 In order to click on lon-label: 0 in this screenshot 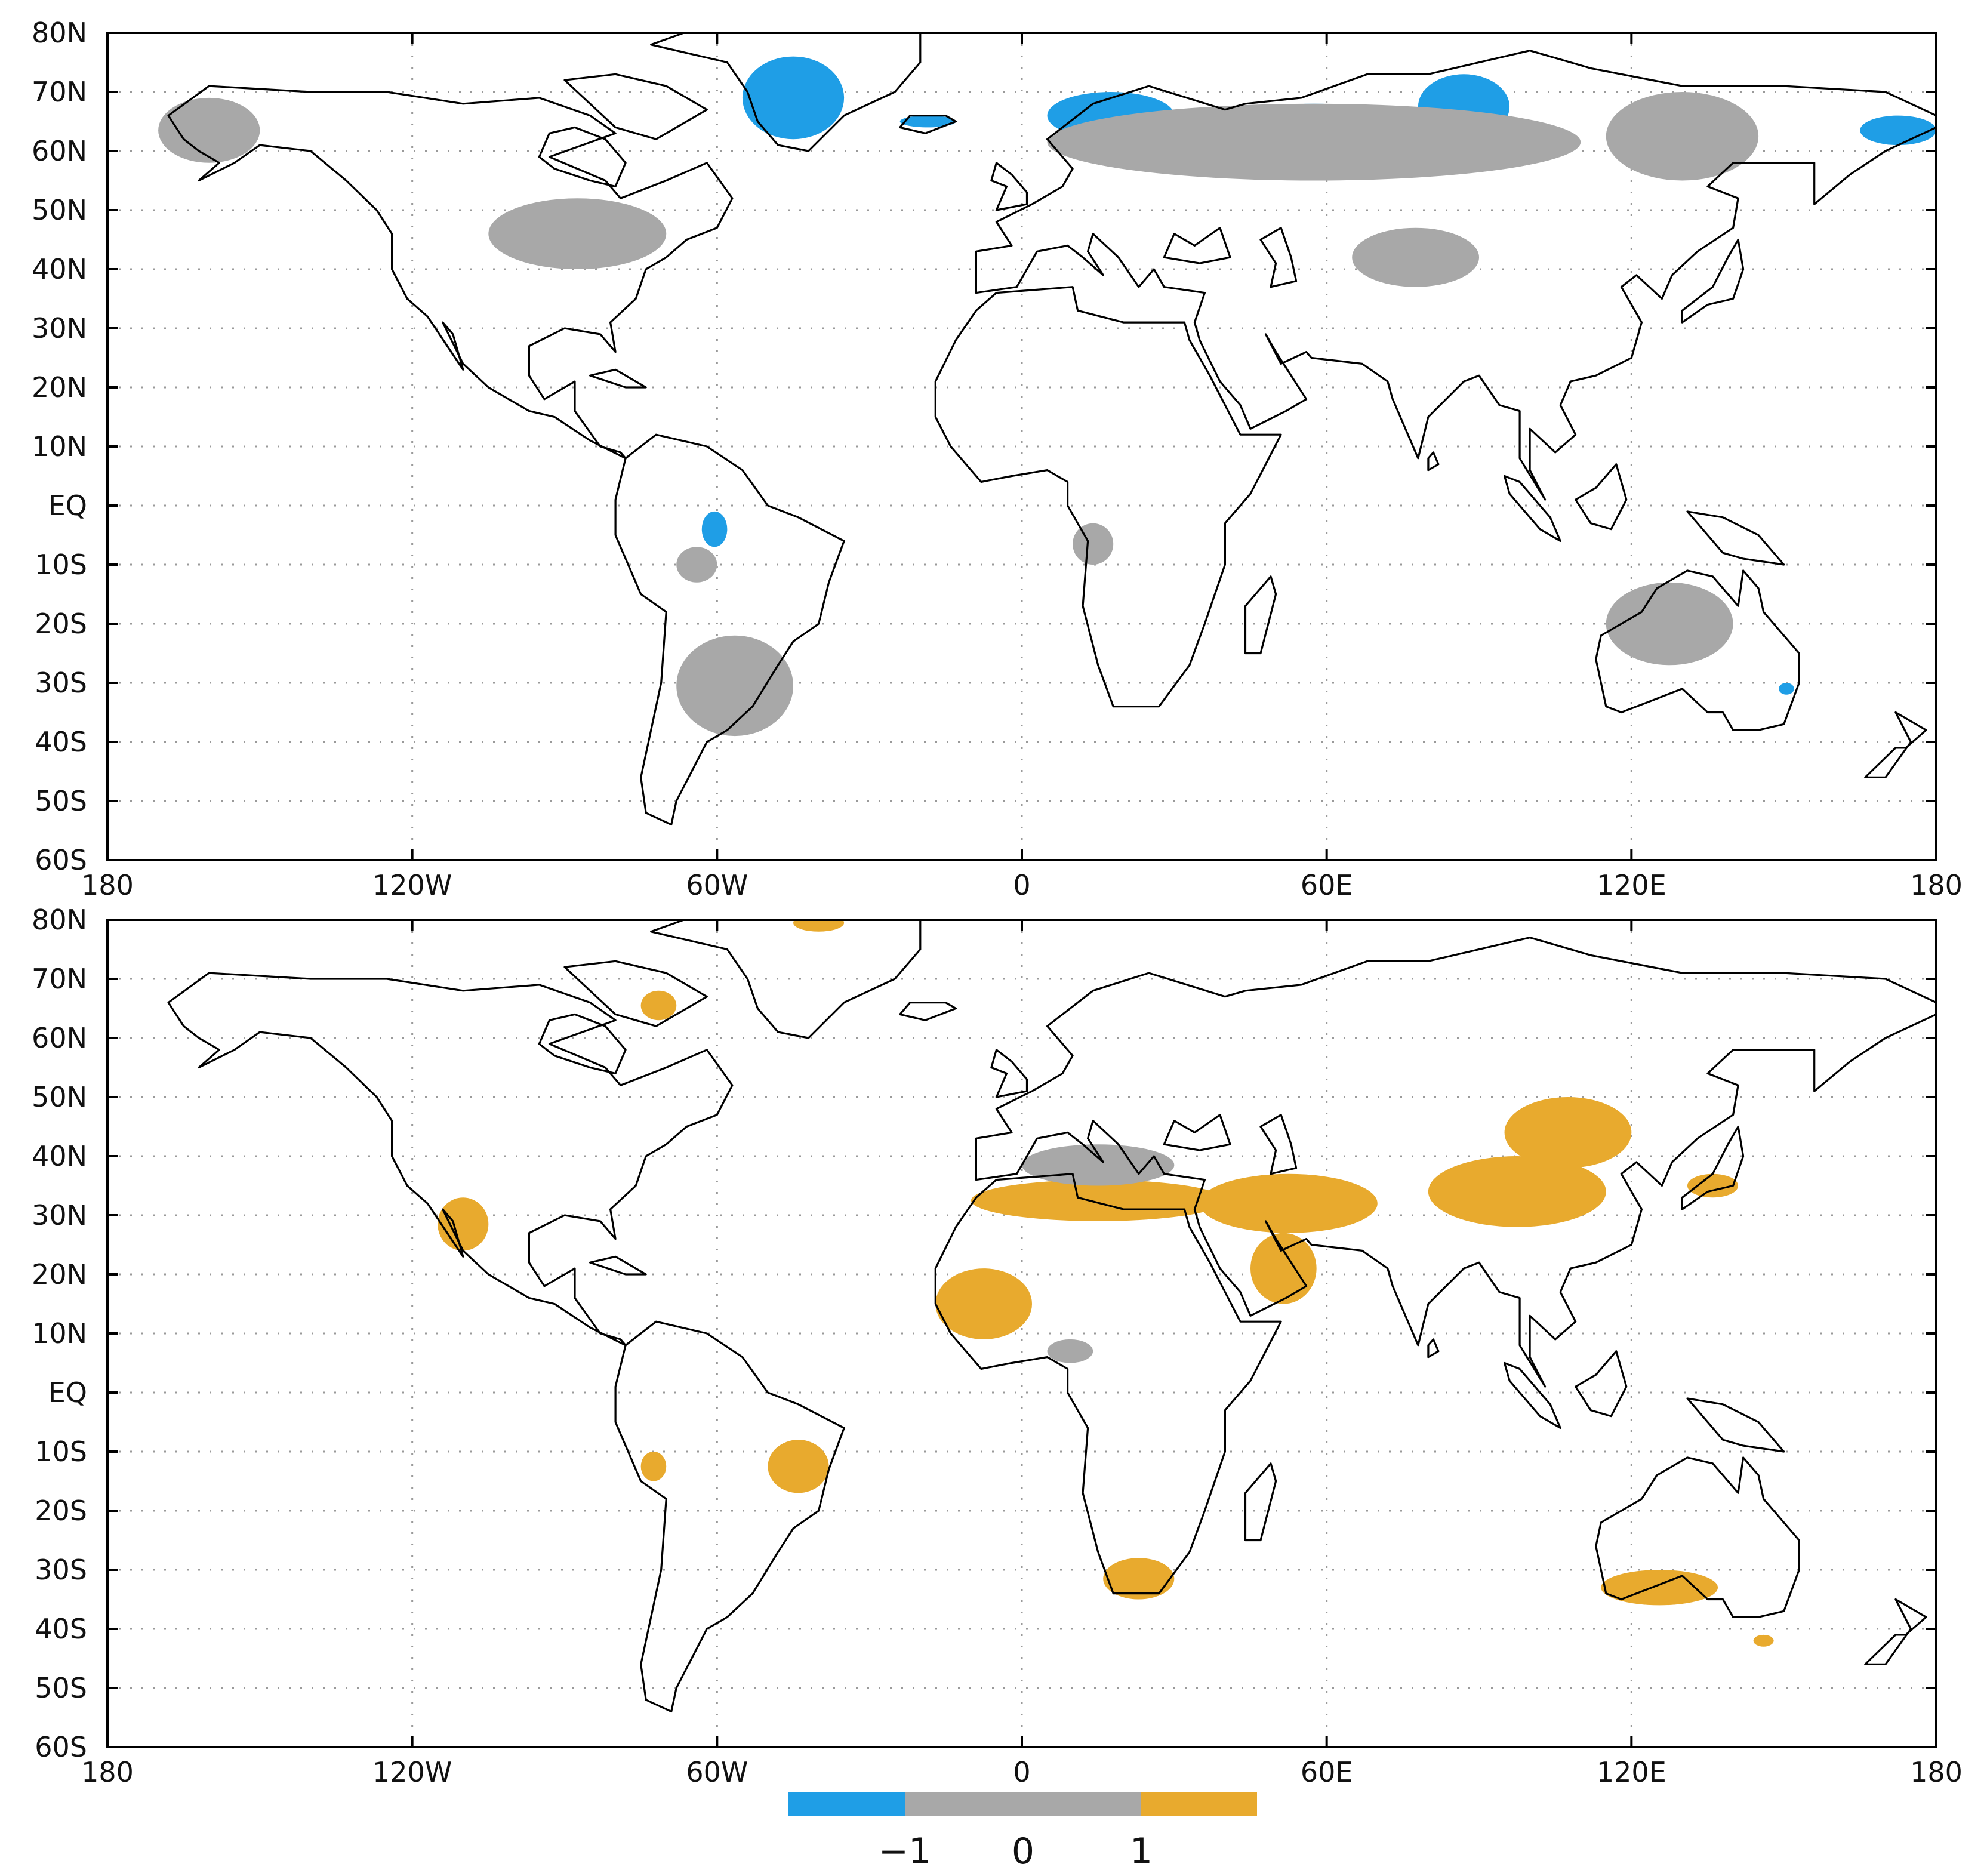, I will do `click(1021, 885)`.